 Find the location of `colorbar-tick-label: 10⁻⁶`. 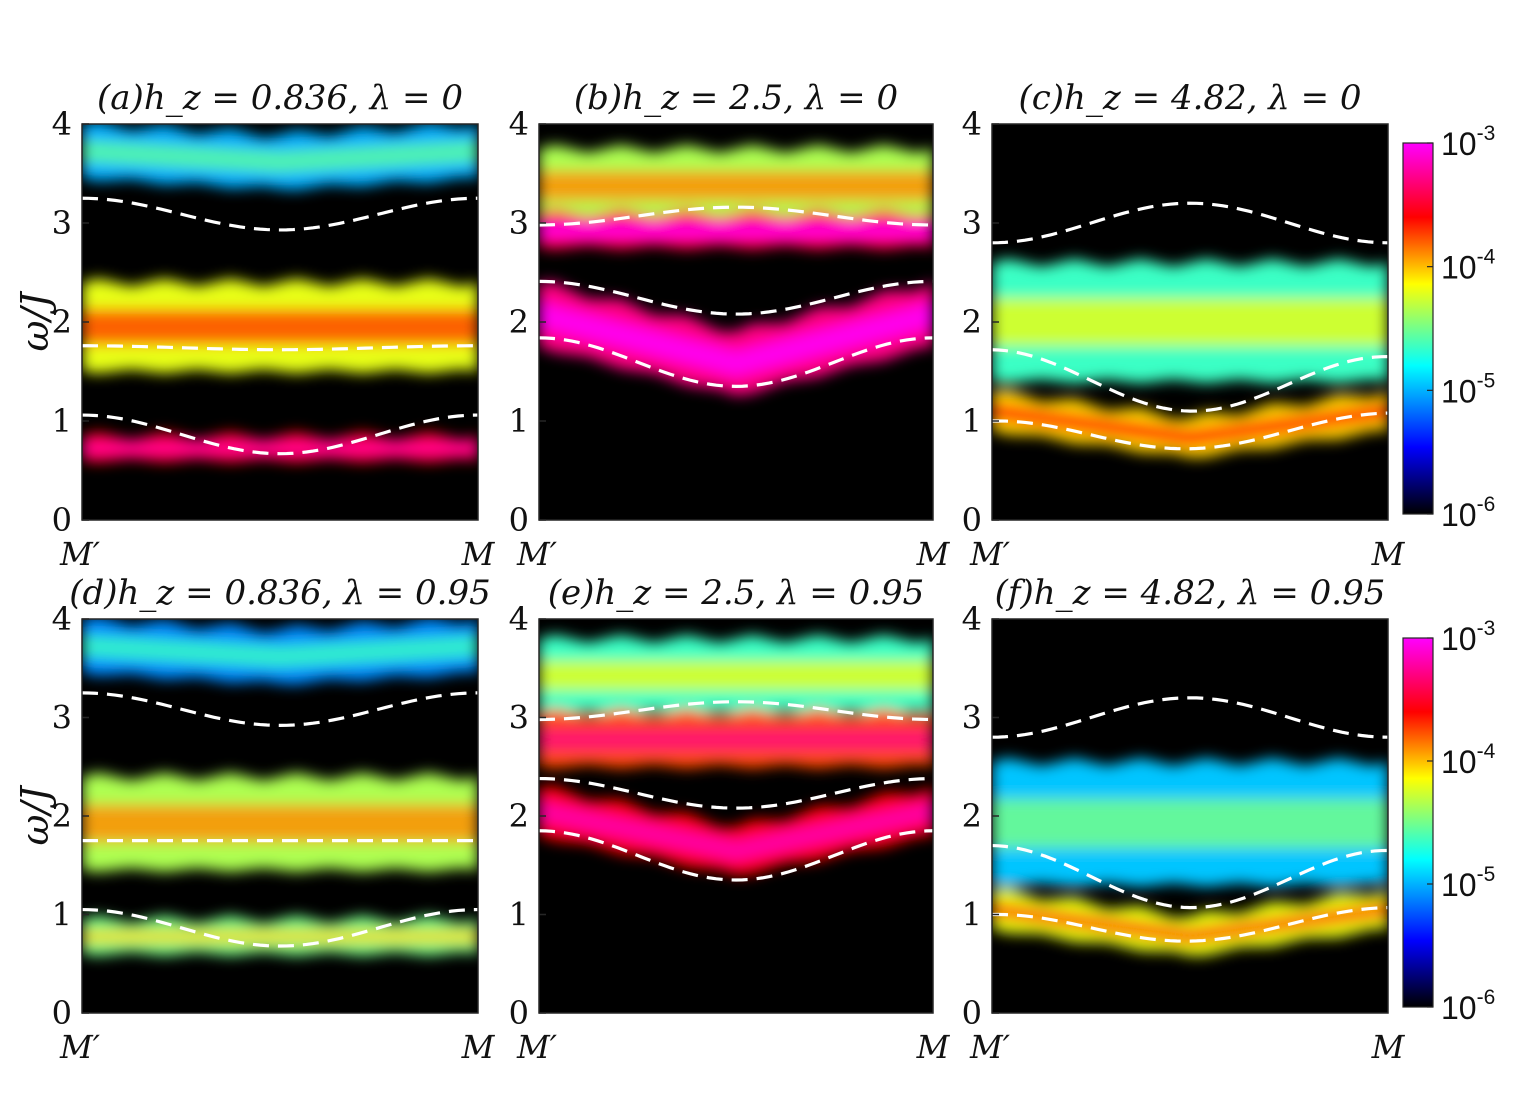

colorbar-tick-label: 10⁻⁶ is located at coordinates (1468, 1006).